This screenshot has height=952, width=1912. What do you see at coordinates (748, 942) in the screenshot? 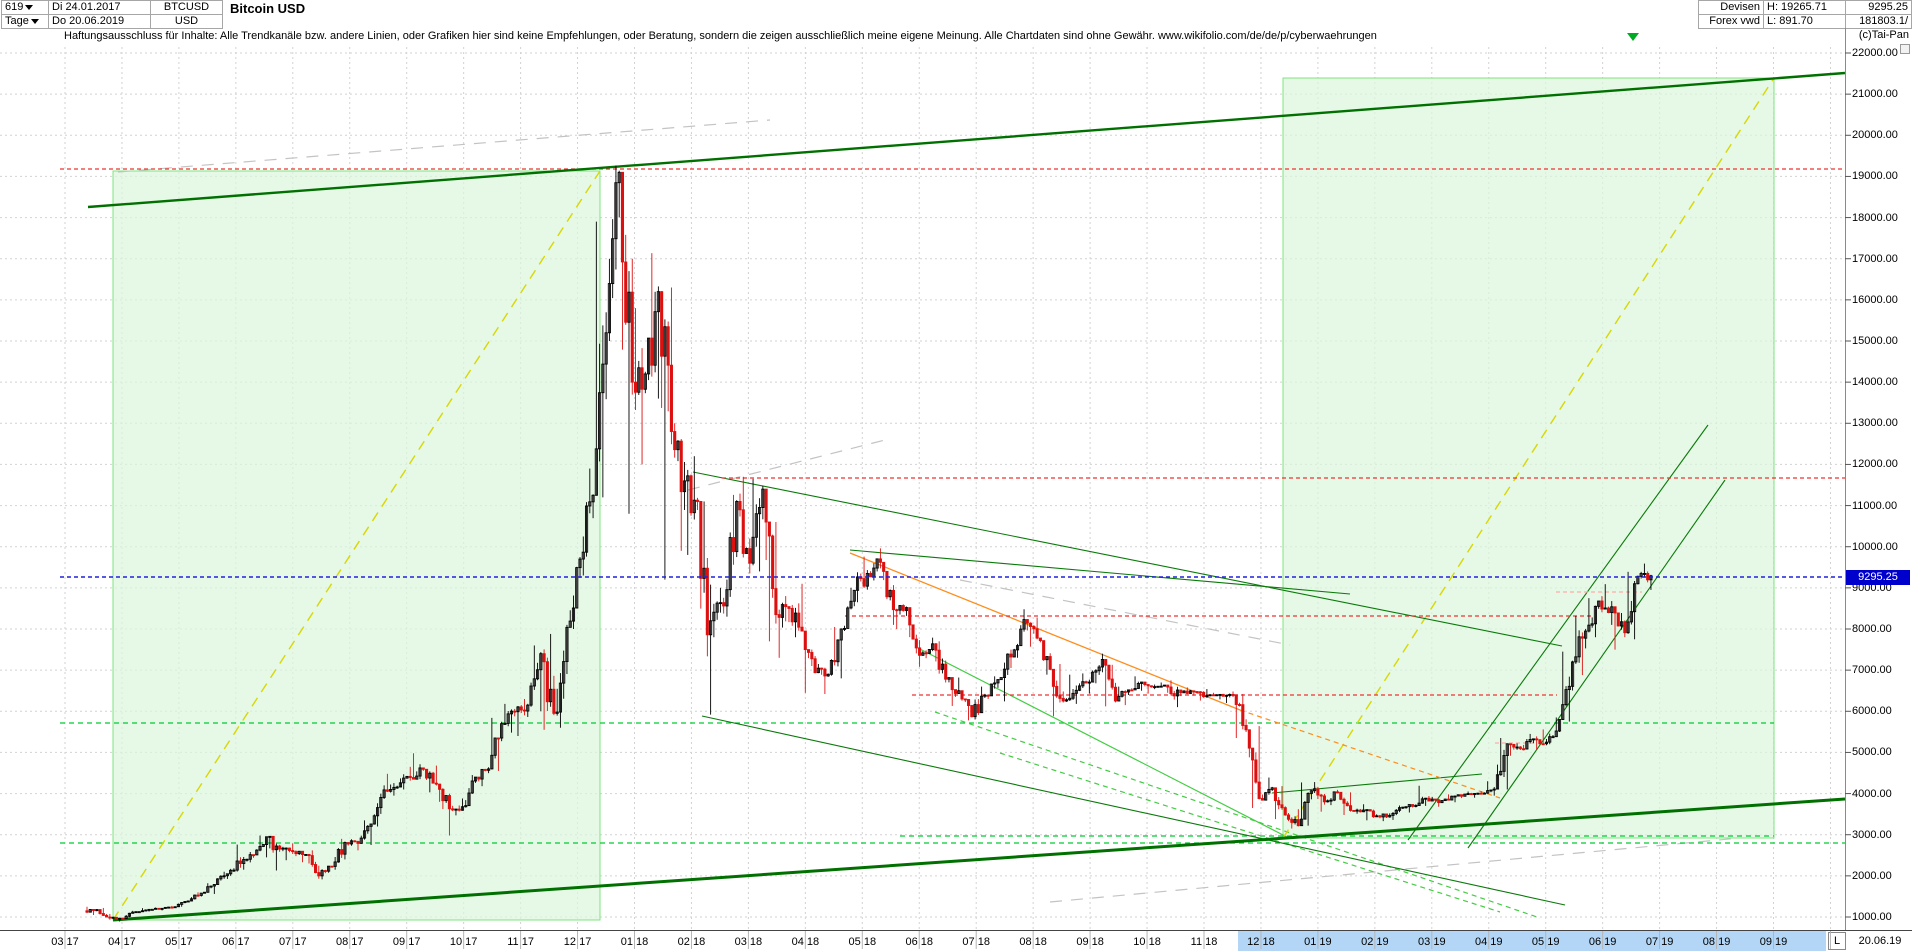
I see `x-axis-tick-label: 03 18` at bounding box center [748, 942].